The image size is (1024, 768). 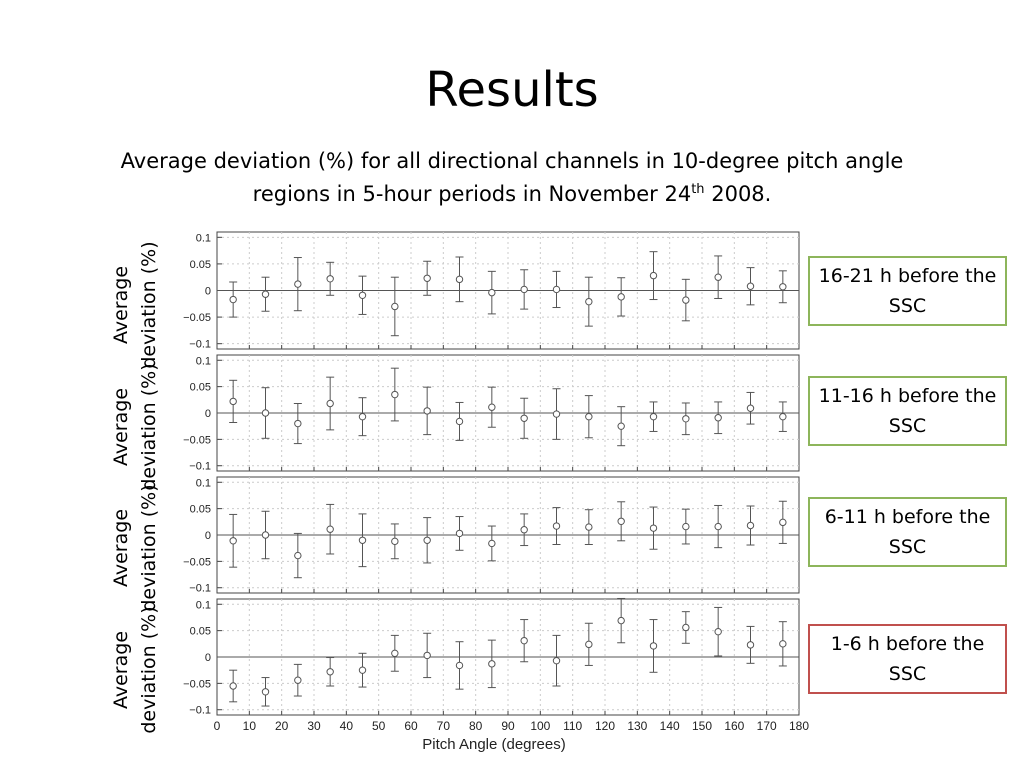 What do you see at coordinates (799, 726) in the screenshot?
I see `x-tick-label: 180` at bounding box center [799, 726].